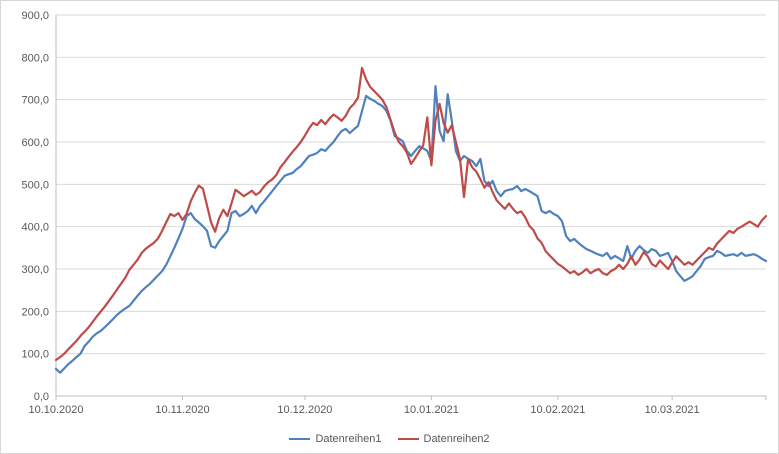  I want to click on legend-item-datenreihen1: Datenreihen1, so click(335, 439).